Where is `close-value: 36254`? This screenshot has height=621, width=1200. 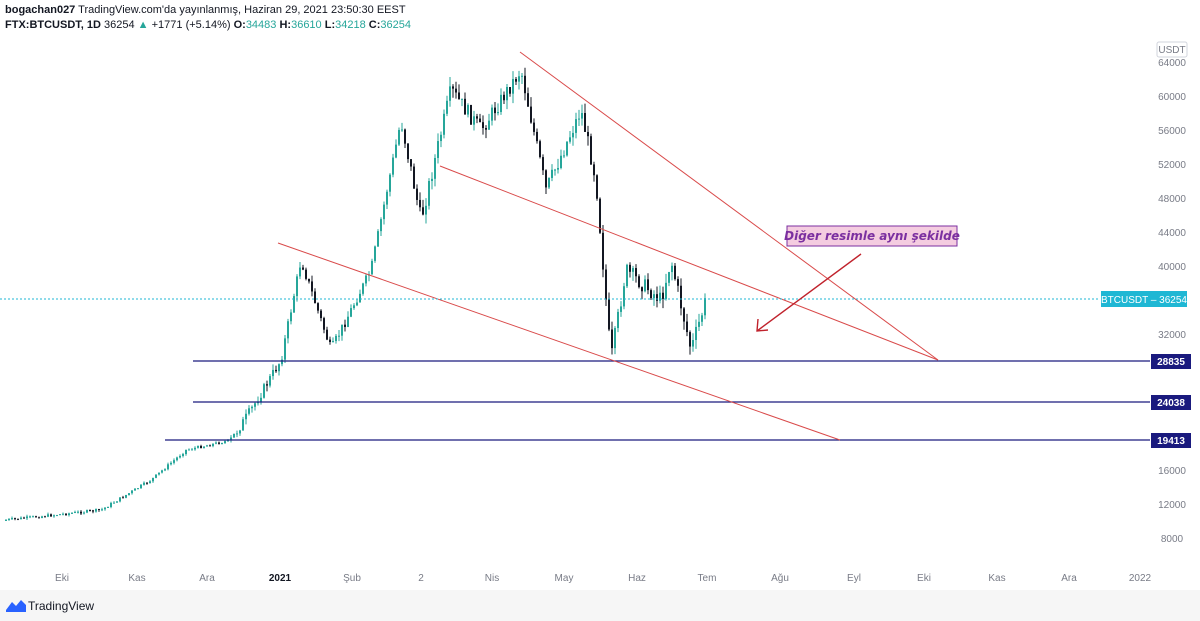
close-value: 36254 is located at coordinates (395, 25).